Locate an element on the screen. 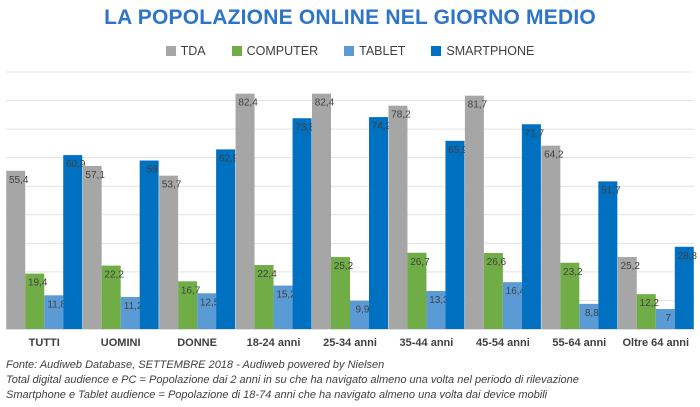 The height and width of the screenshot is (407, 700). legend-swatch-computer is located at coordinates (236, 51).